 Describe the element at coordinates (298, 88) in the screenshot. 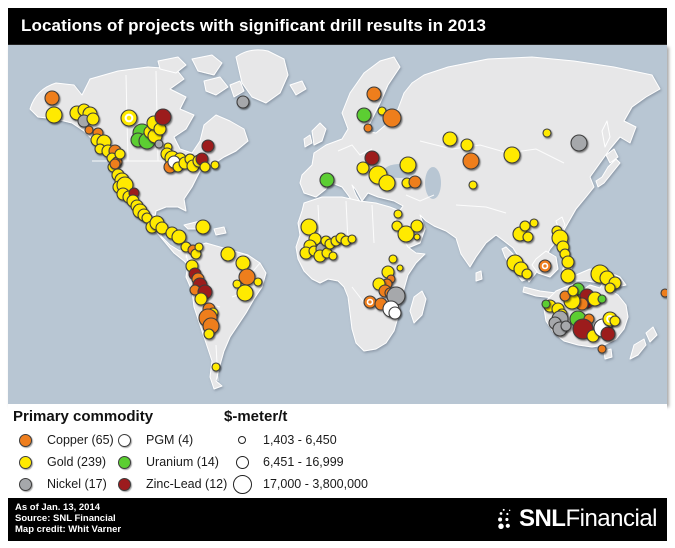

I see `land-iceland` at that location.